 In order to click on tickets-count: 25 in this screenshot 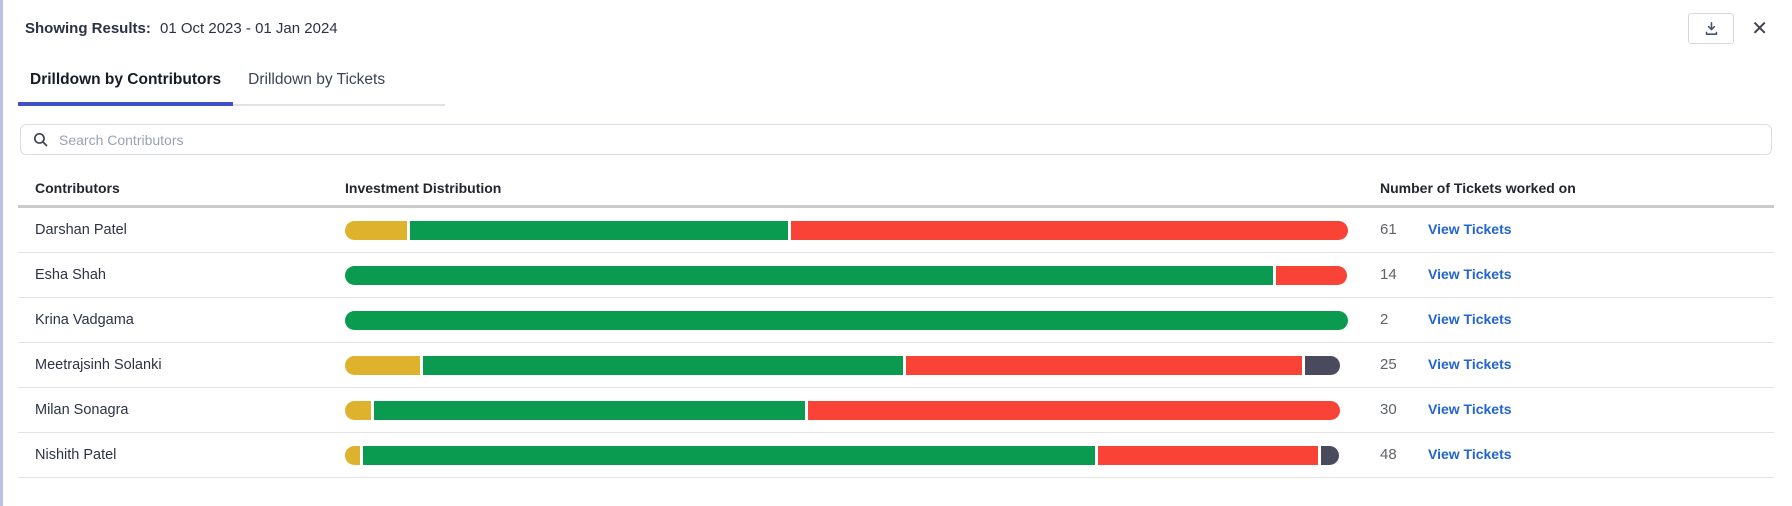, I will do `click(1388, 364)`.